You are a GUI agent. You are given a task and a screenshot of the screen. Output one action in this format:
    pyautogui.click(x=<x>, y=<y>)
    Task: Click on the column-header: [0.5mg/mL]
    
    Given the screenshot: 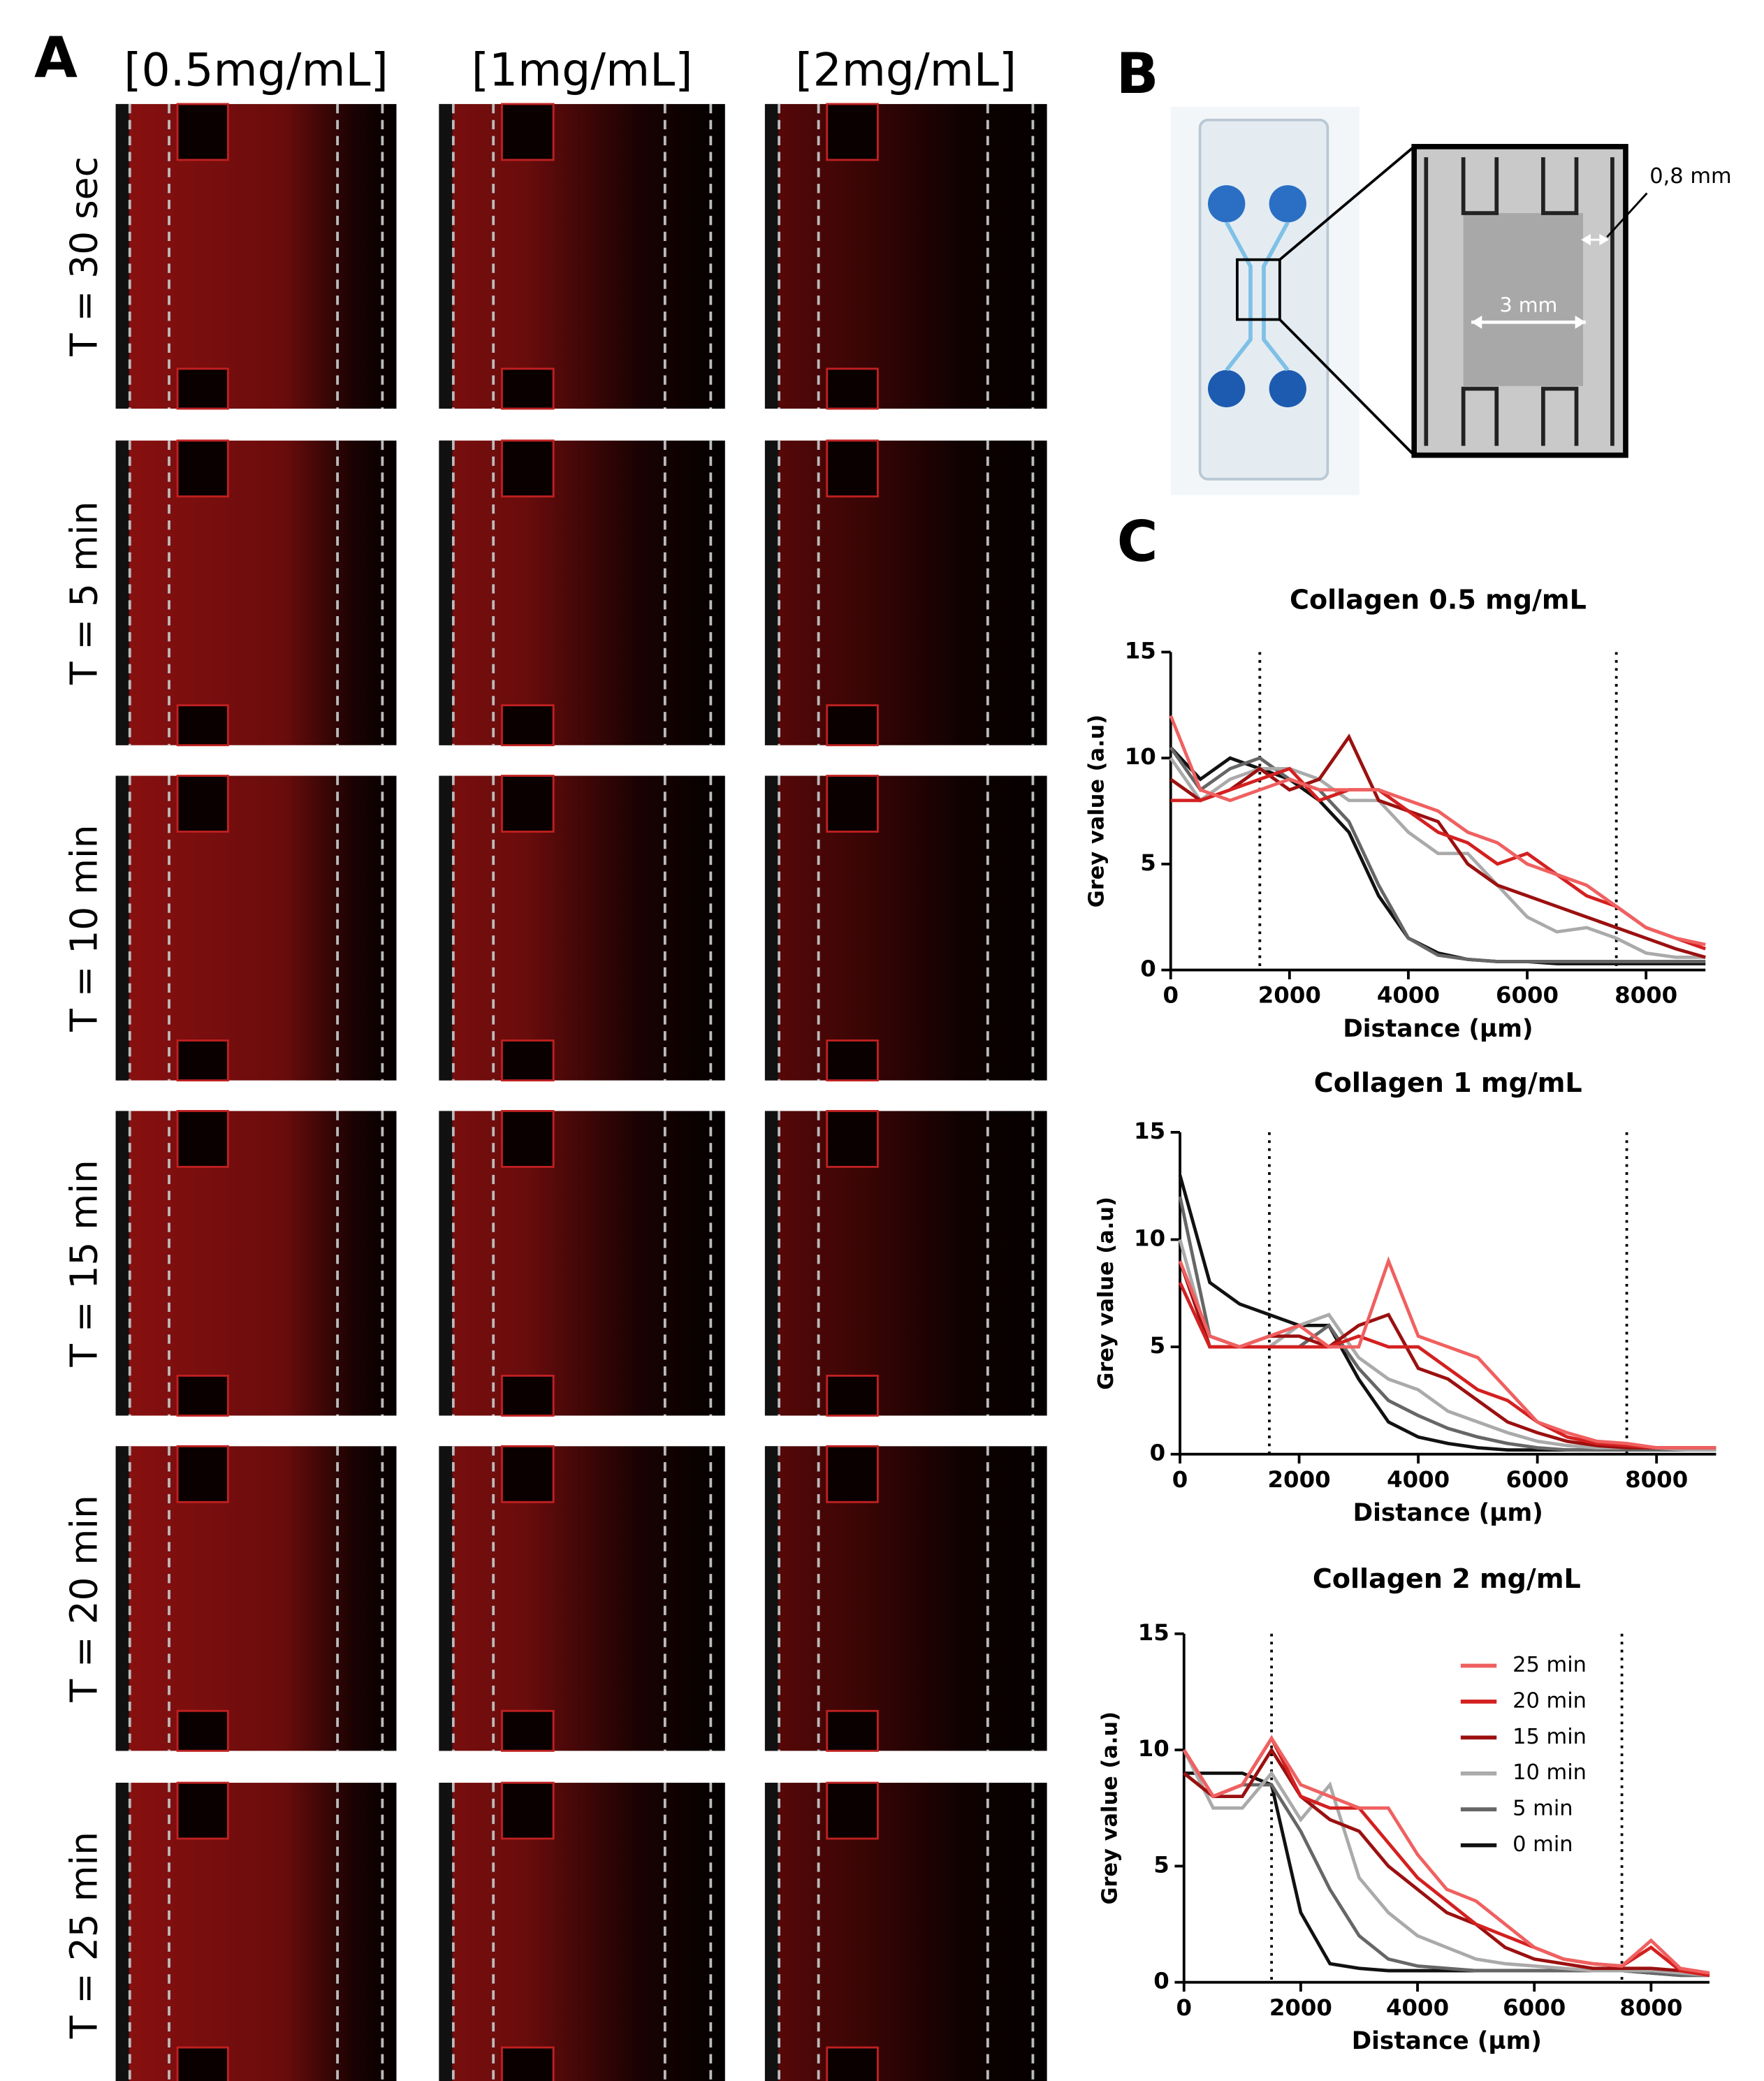 What is the action you would take?
    pyautogui.click(x=256, y=71)
    